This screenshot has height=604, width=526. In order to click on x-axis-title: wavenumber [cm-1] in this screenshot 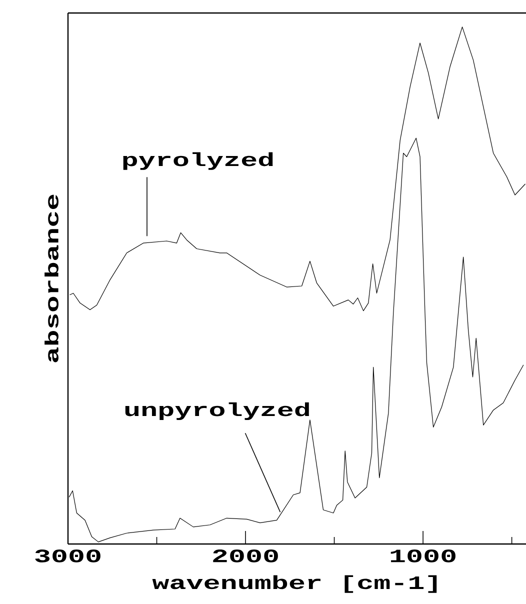, I will do `click(294, 584)`.